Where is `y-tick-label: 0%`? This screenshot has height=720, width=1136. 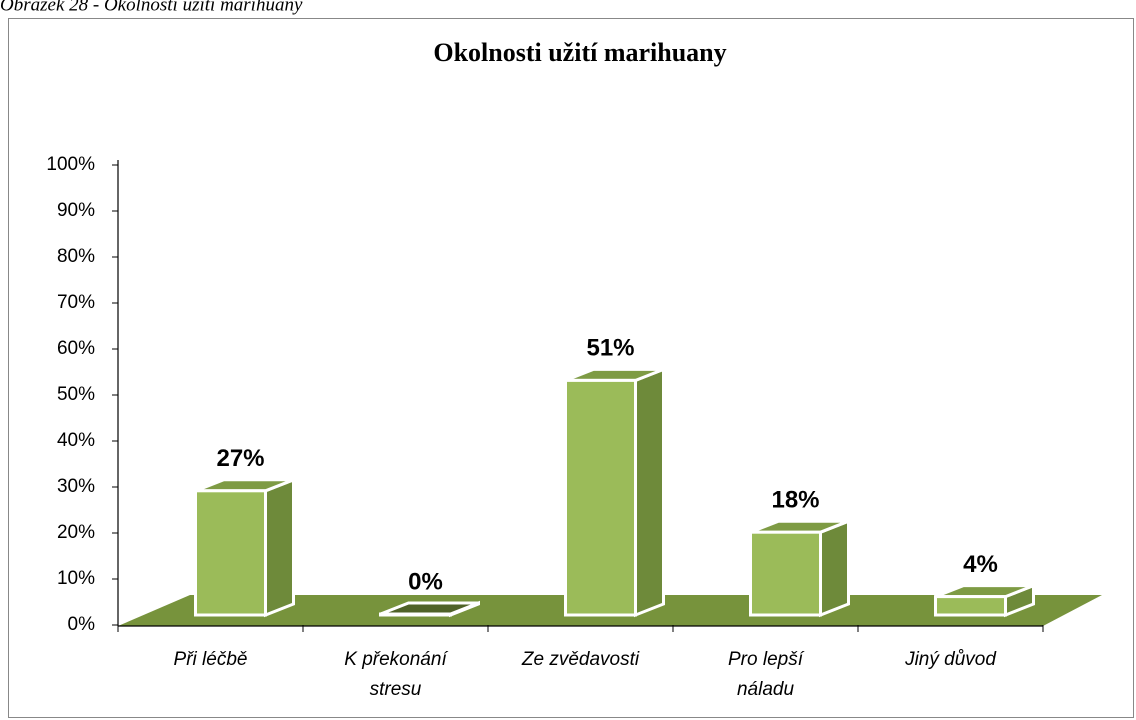 y-tick-label: 0% is located at coordinates (82, 624).